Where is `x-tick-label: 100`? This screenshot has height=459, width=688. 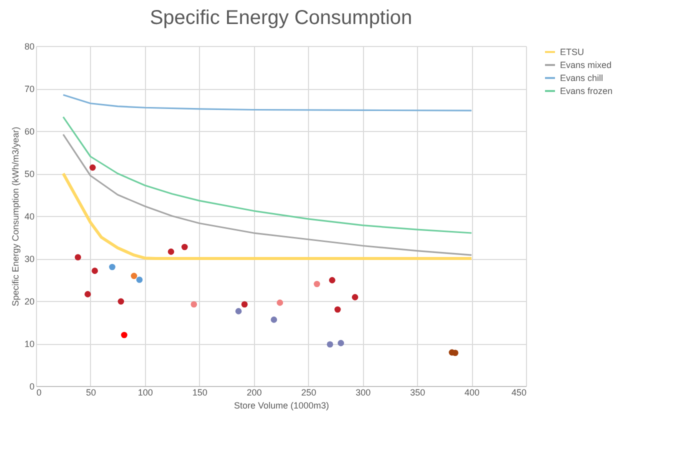 x-tick-label: 100 is located at coordinates (145, 393).